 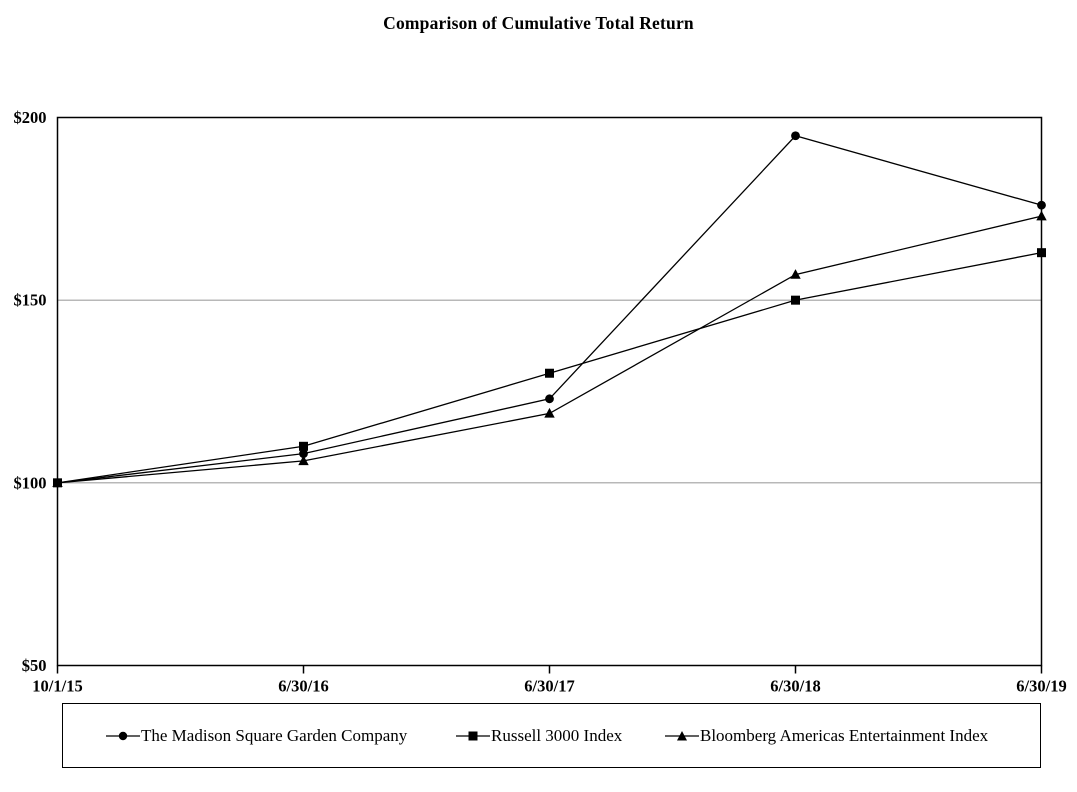 I want to click on legend-entry-madison-square-garden: The Madison Square Garden Company, so click(x=256, y=736).